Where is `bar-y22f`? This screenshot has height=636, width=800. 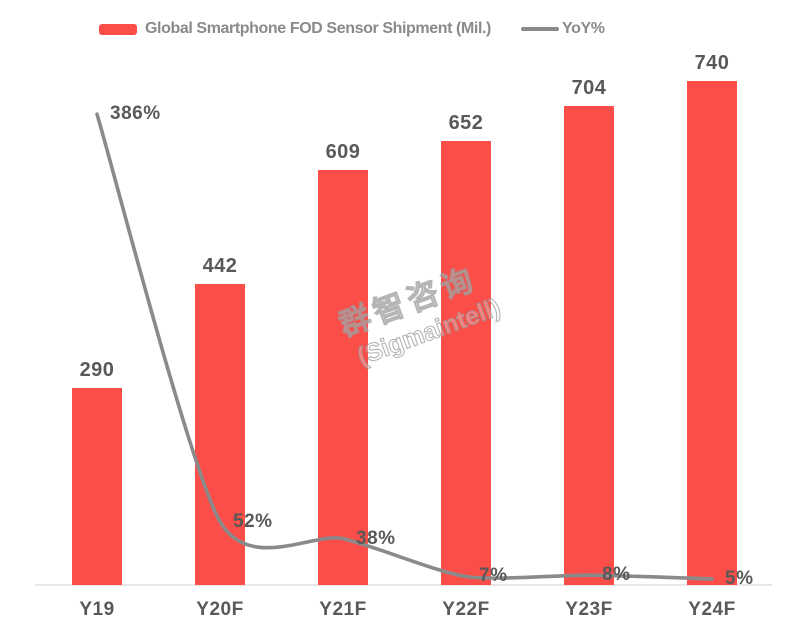 bar-y22f is located at coordinates (466, 363).